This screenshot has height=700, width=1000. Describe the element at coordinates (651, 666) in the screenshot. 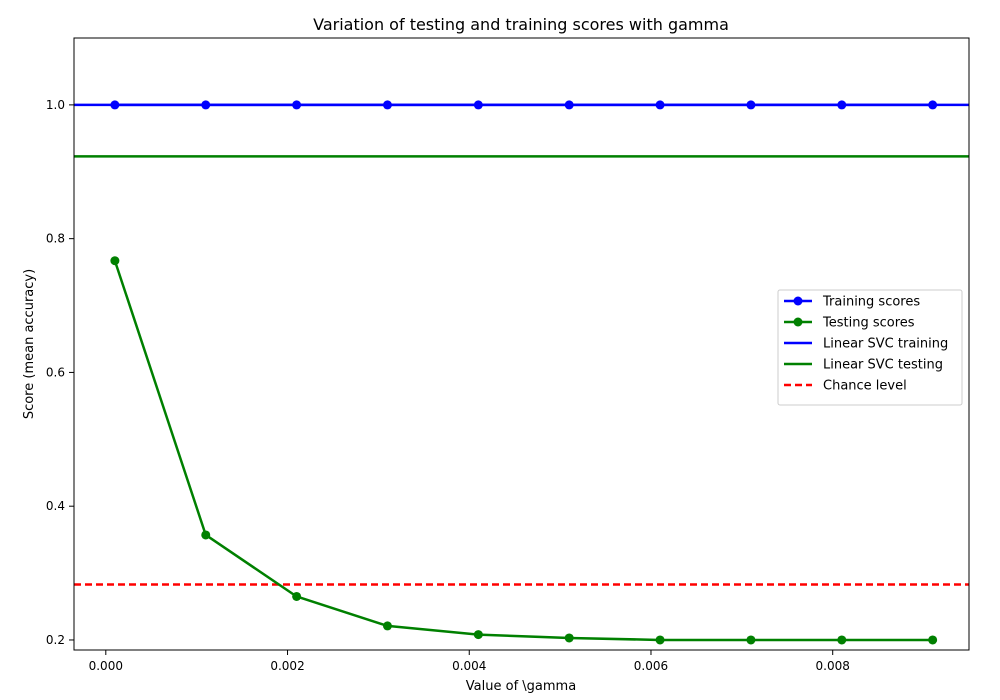

I see `x-tick-label: 0.006` at that location.